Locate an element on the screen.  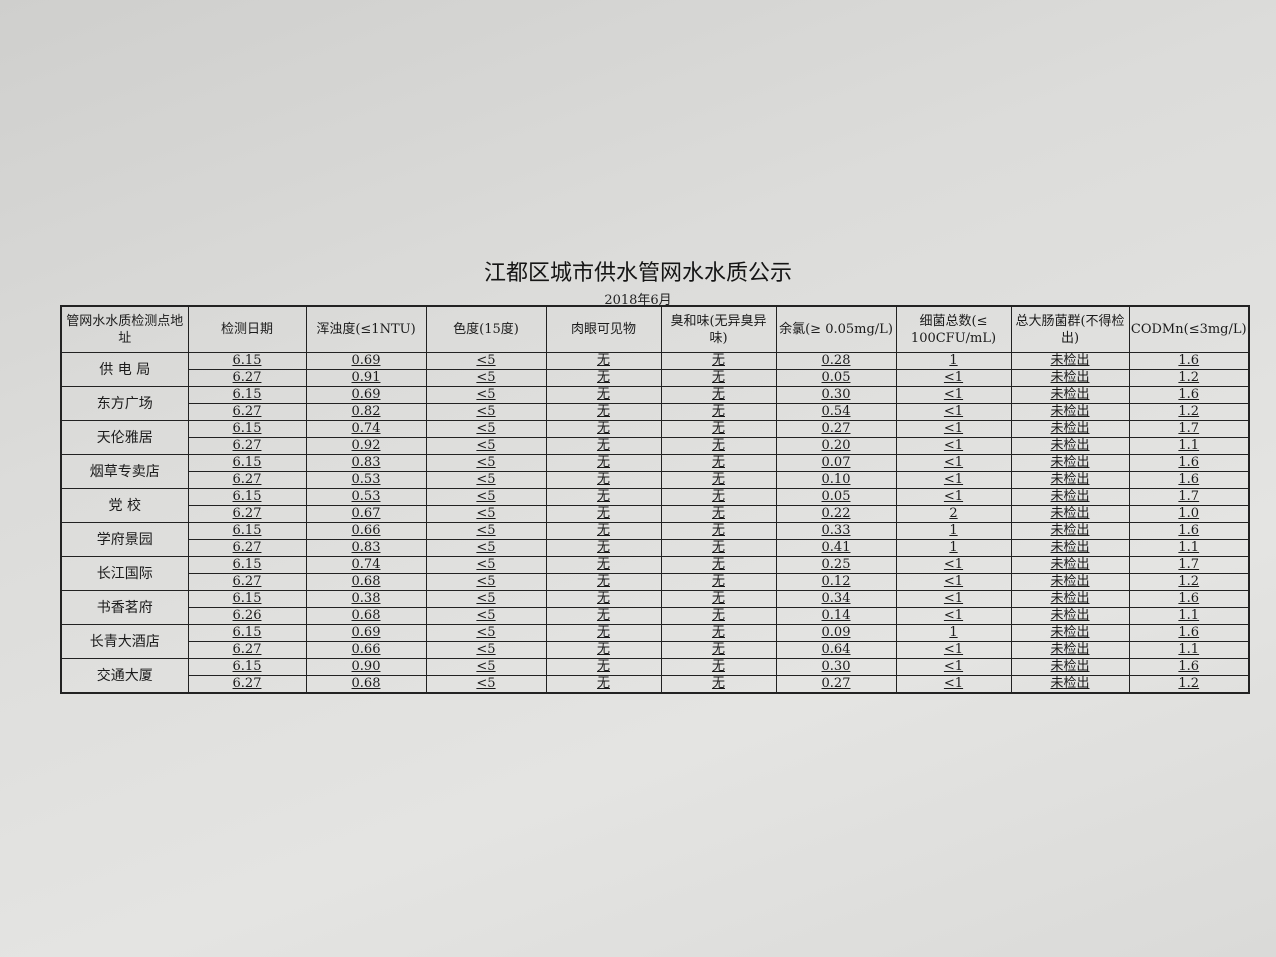
table-row: 供 电 局 6.15 0.69 <5 无无 0.28 1 未检出 1.6 is located at coordinates (655, 369).